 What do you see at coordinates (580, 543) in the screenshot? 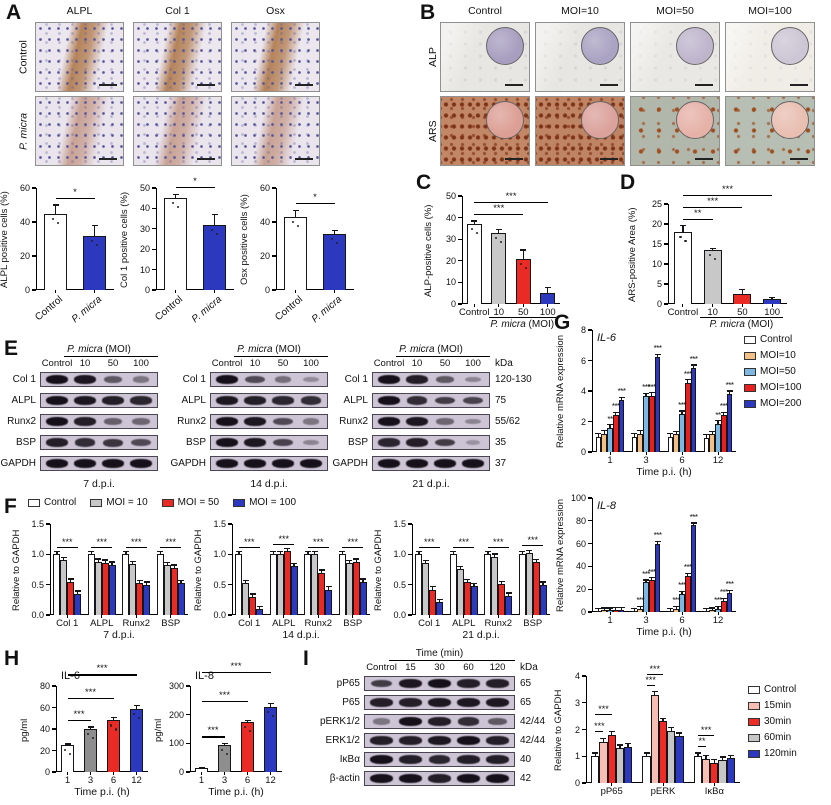
I see `y-tick-label: 60` at bounding box center [580, 543].